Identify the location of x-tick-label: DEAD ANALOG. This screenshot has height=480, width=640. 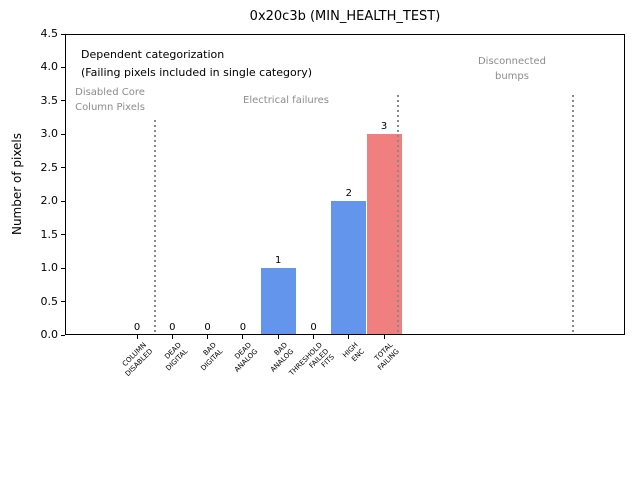
(246, 357).